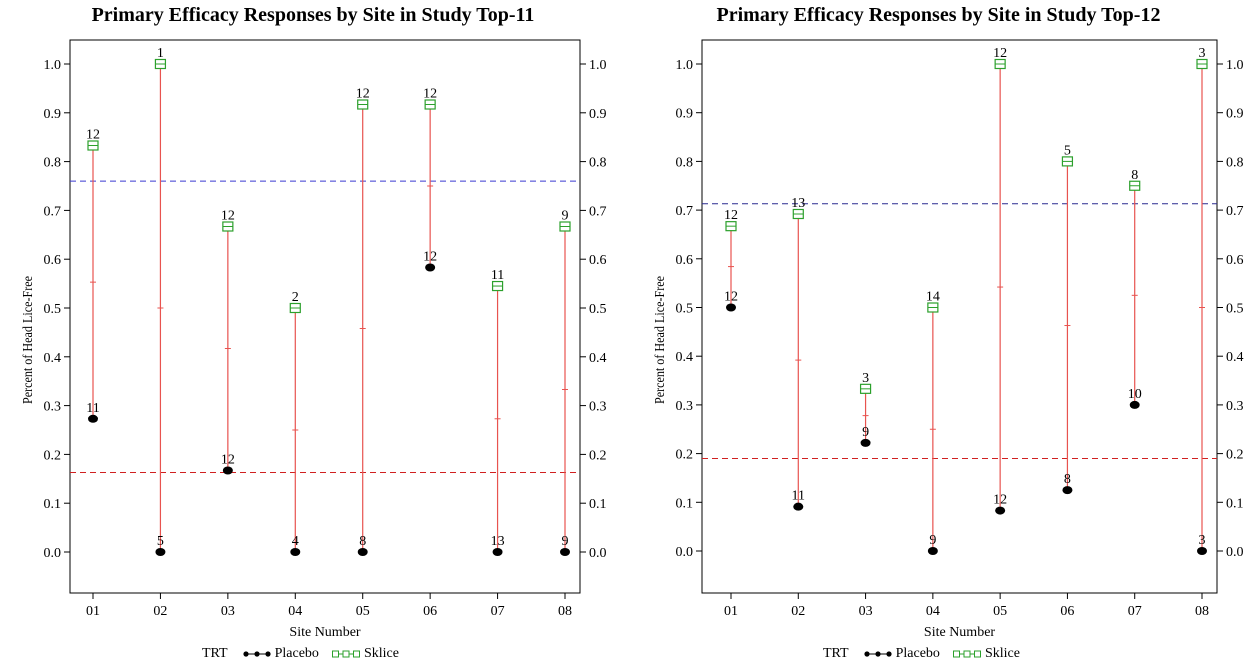 The height and width of the screenshot is (666, 1251). I want to click on sklice-n-label: 9, so click(565, 216).